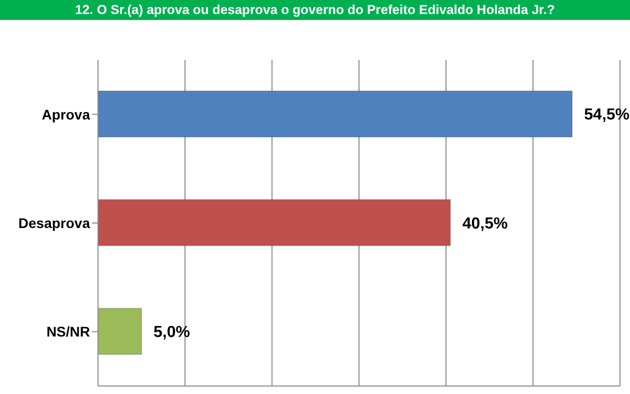 This screenshot has width=630, height=394. I want to click on y-tick-label: Aprova, so click(66, 114).